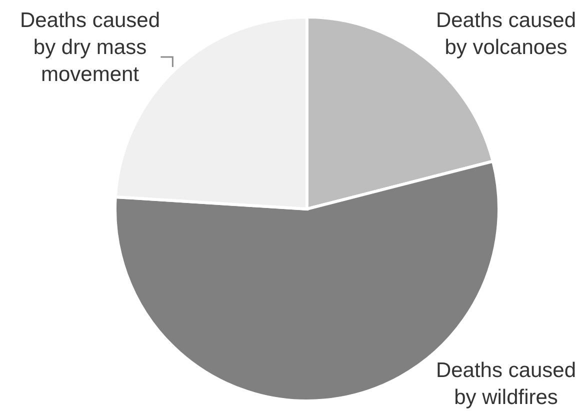 The height and width of the screenshot is (411, 588). What do you see at coordinates (506, 34) in the screenshot?
I see `slice-label: Deaths caused by volcanoes` at bounding box center [506, 34].